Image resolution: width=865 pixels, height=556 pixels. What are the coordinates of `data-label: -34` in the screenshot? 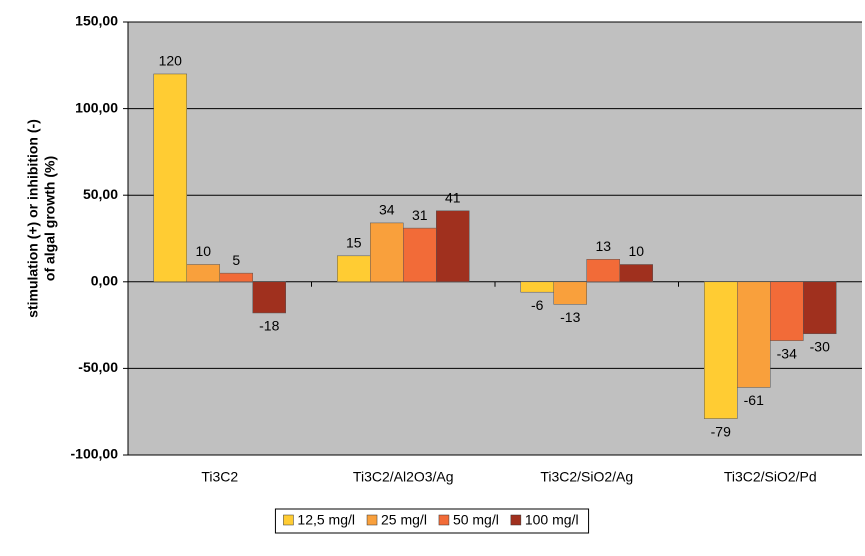 It's located at (787, 353).